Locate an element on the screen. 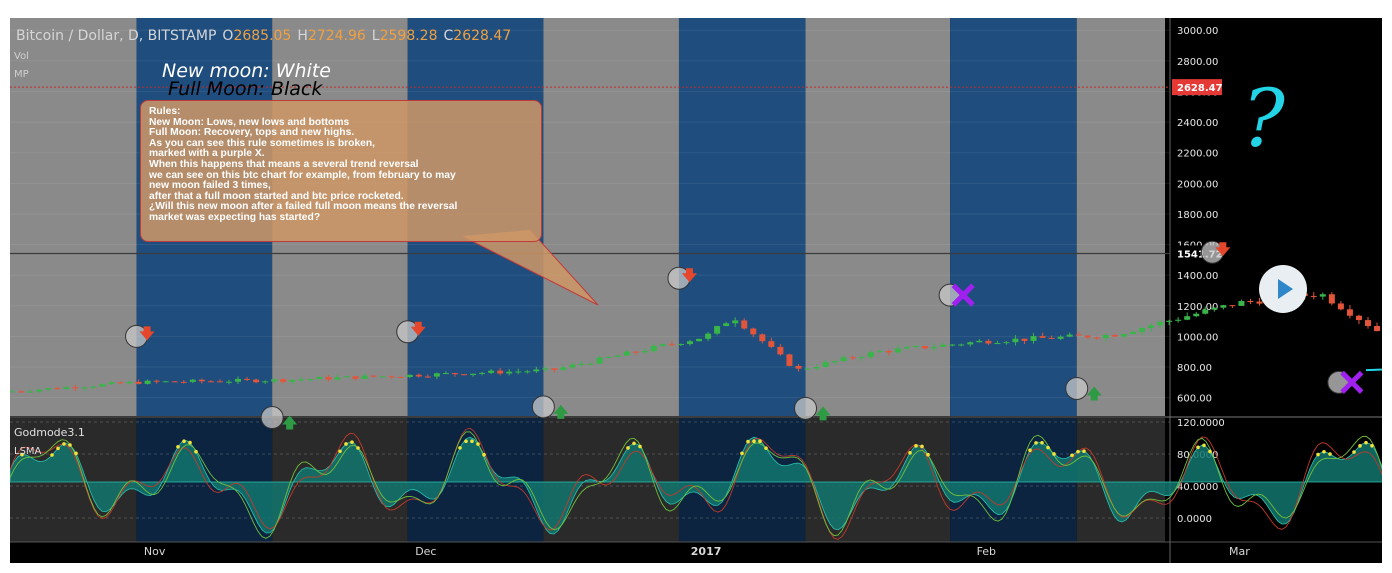 This screenshot has height=573, width=1392. price-axis-label: 1541.72 is located at coordinates (1200, 254).